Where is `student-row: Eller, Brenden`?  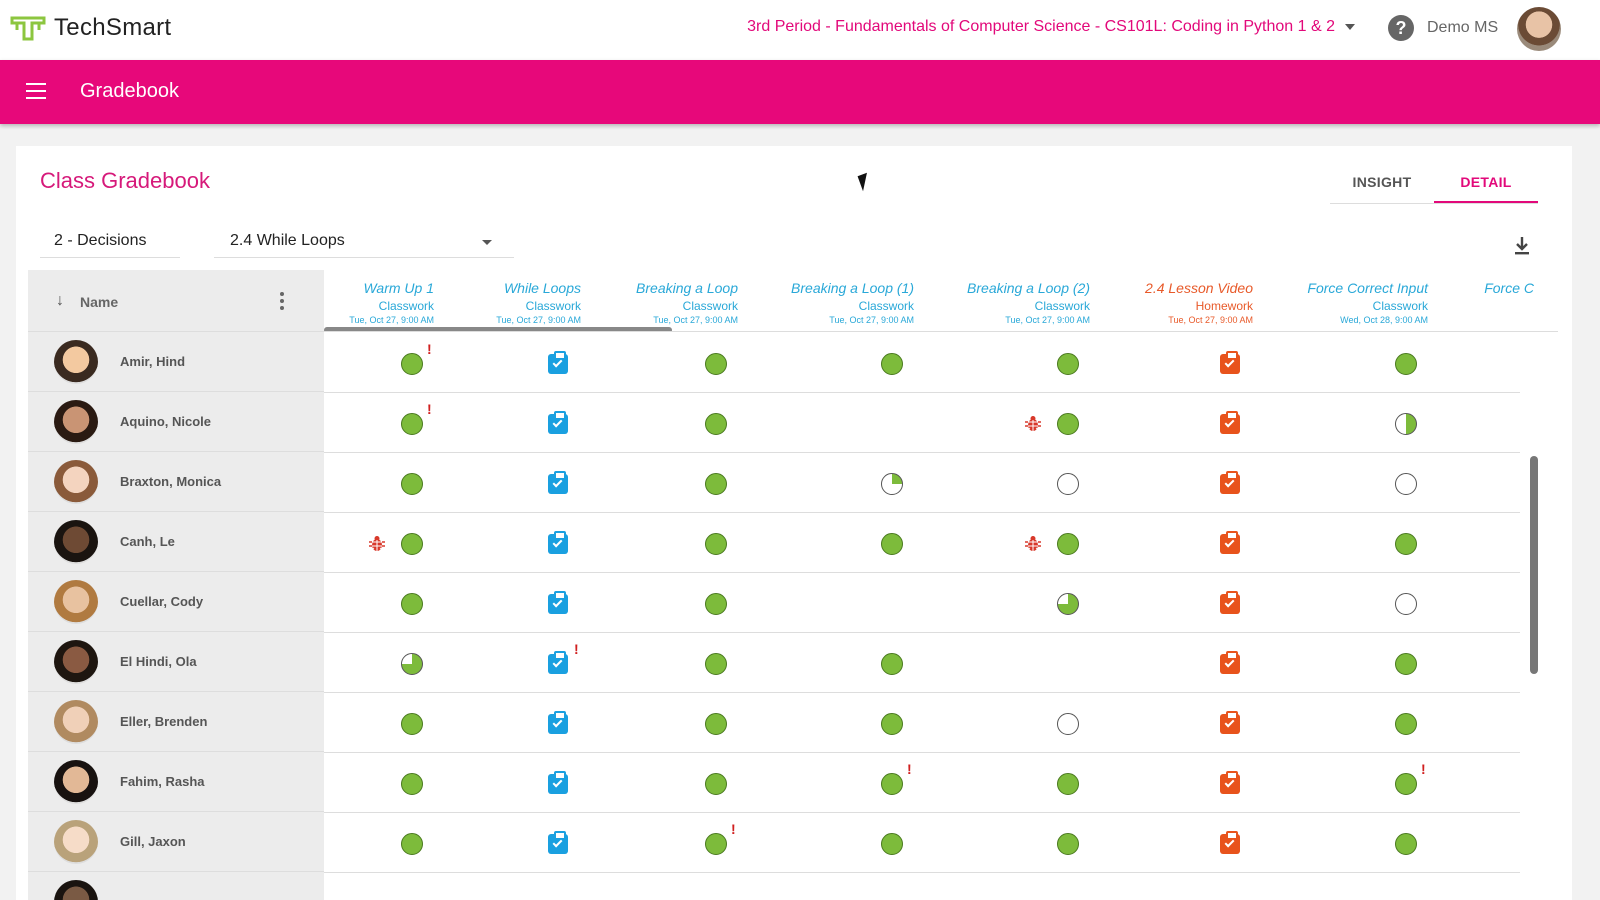
student-row: Eller, Brenden is located at coordinates (176, 722).